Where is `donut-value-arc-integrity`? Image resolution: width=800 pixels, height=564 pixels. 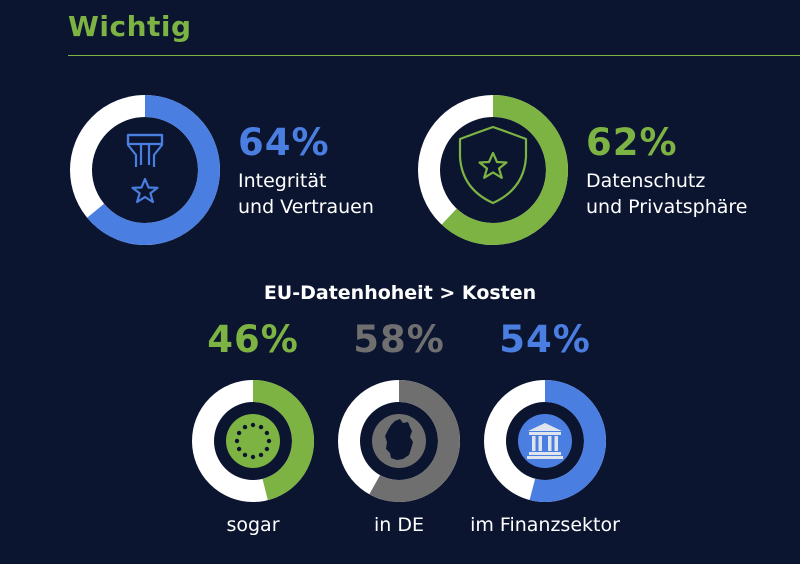 donut-value-arc-integrity is located at coordinates (145, 170).